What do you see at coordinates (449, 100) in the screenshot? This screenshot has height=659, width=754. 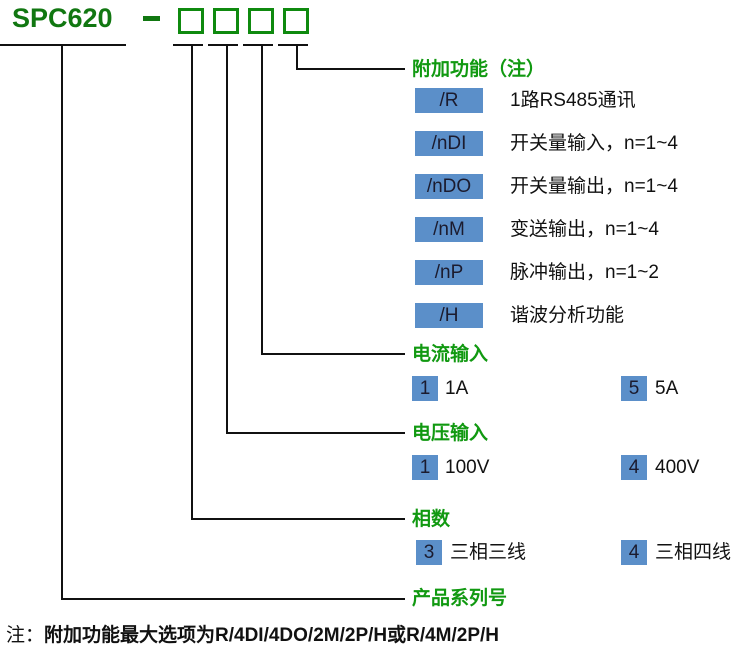 I see `option-badge-additional-0: /R` at bounding box center [449, 100].